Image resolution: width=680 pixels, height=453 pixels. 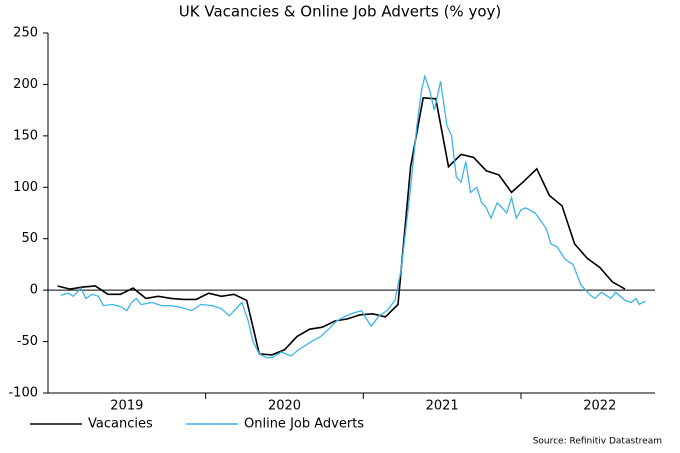 I want to click on y-tick-label: 0, so click(x=34, y=290).